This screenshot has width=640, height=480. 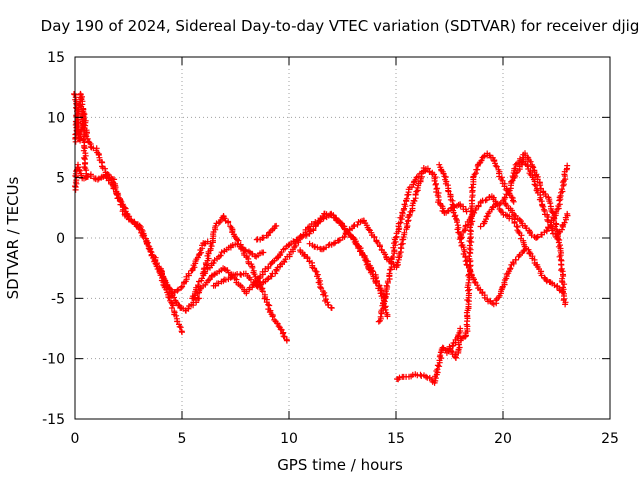 I want to click on x-tick-label: 25, so click(x=610, y=439).